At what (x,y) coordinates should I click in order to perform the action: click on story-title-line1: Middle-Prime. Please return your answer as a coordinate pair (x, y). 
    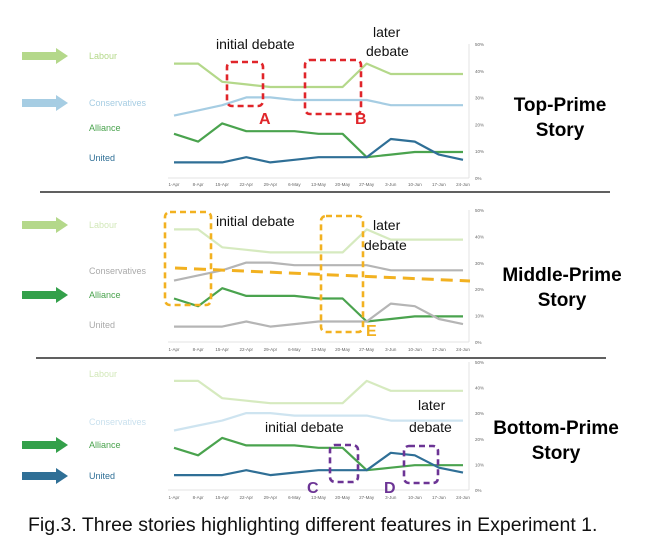
    Looking at the image, I should click on (562, 275).